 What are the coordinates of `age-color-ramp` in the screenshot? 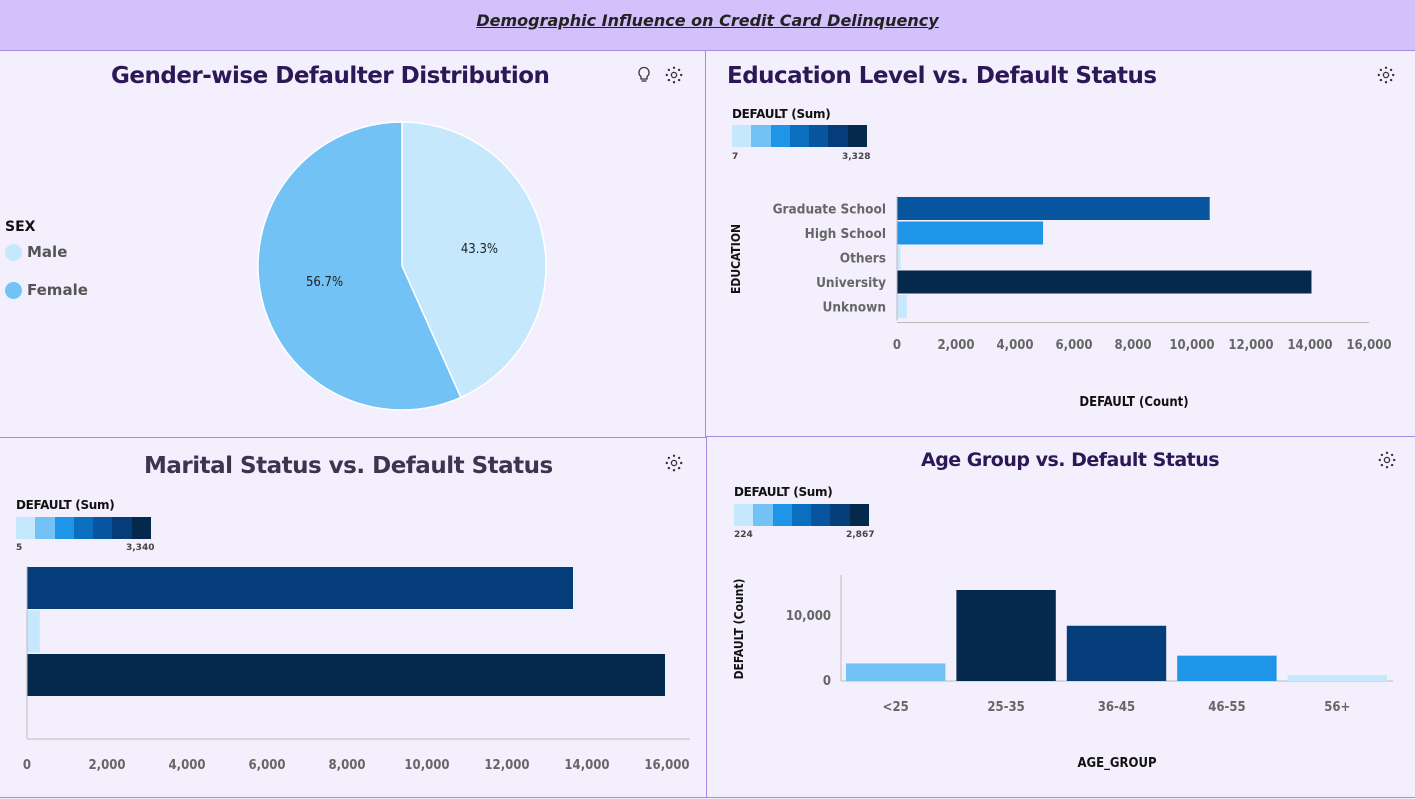 It's located at (802, 515).